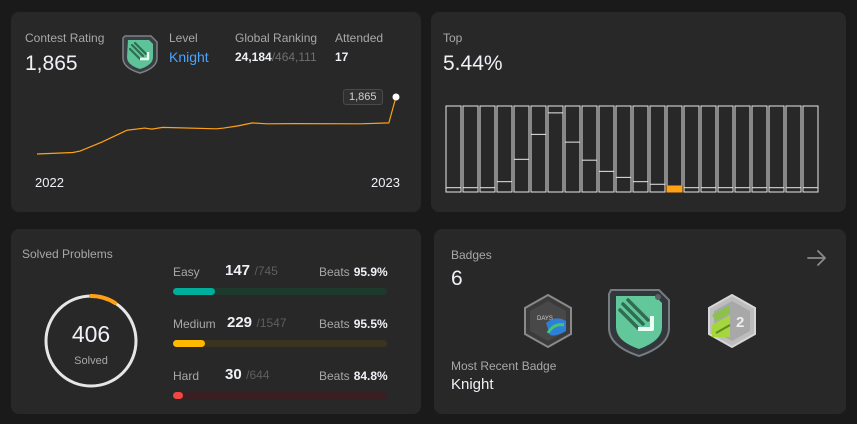 This screenshot has height=424, width=857. Describe the element at coordinates (545, 319) in the screenshot. I see `svg-text: DAYS` at that location.